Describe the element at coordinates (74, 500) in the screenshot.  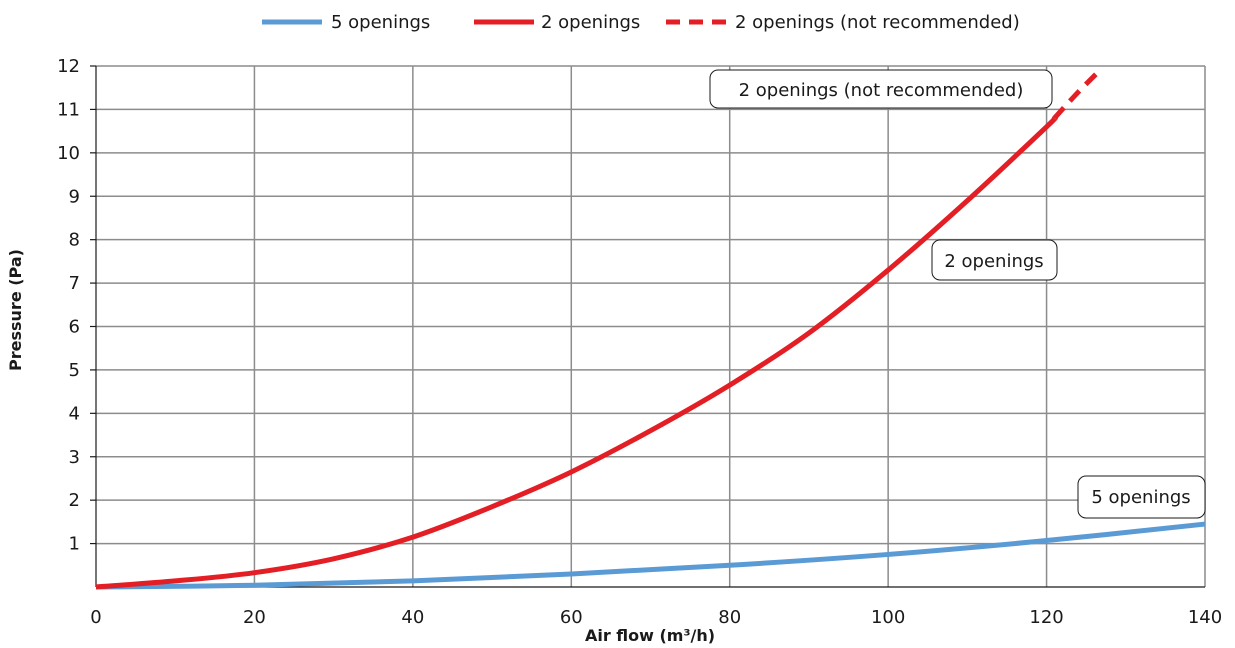
I see `y-tick-label-2: 2` at that location.